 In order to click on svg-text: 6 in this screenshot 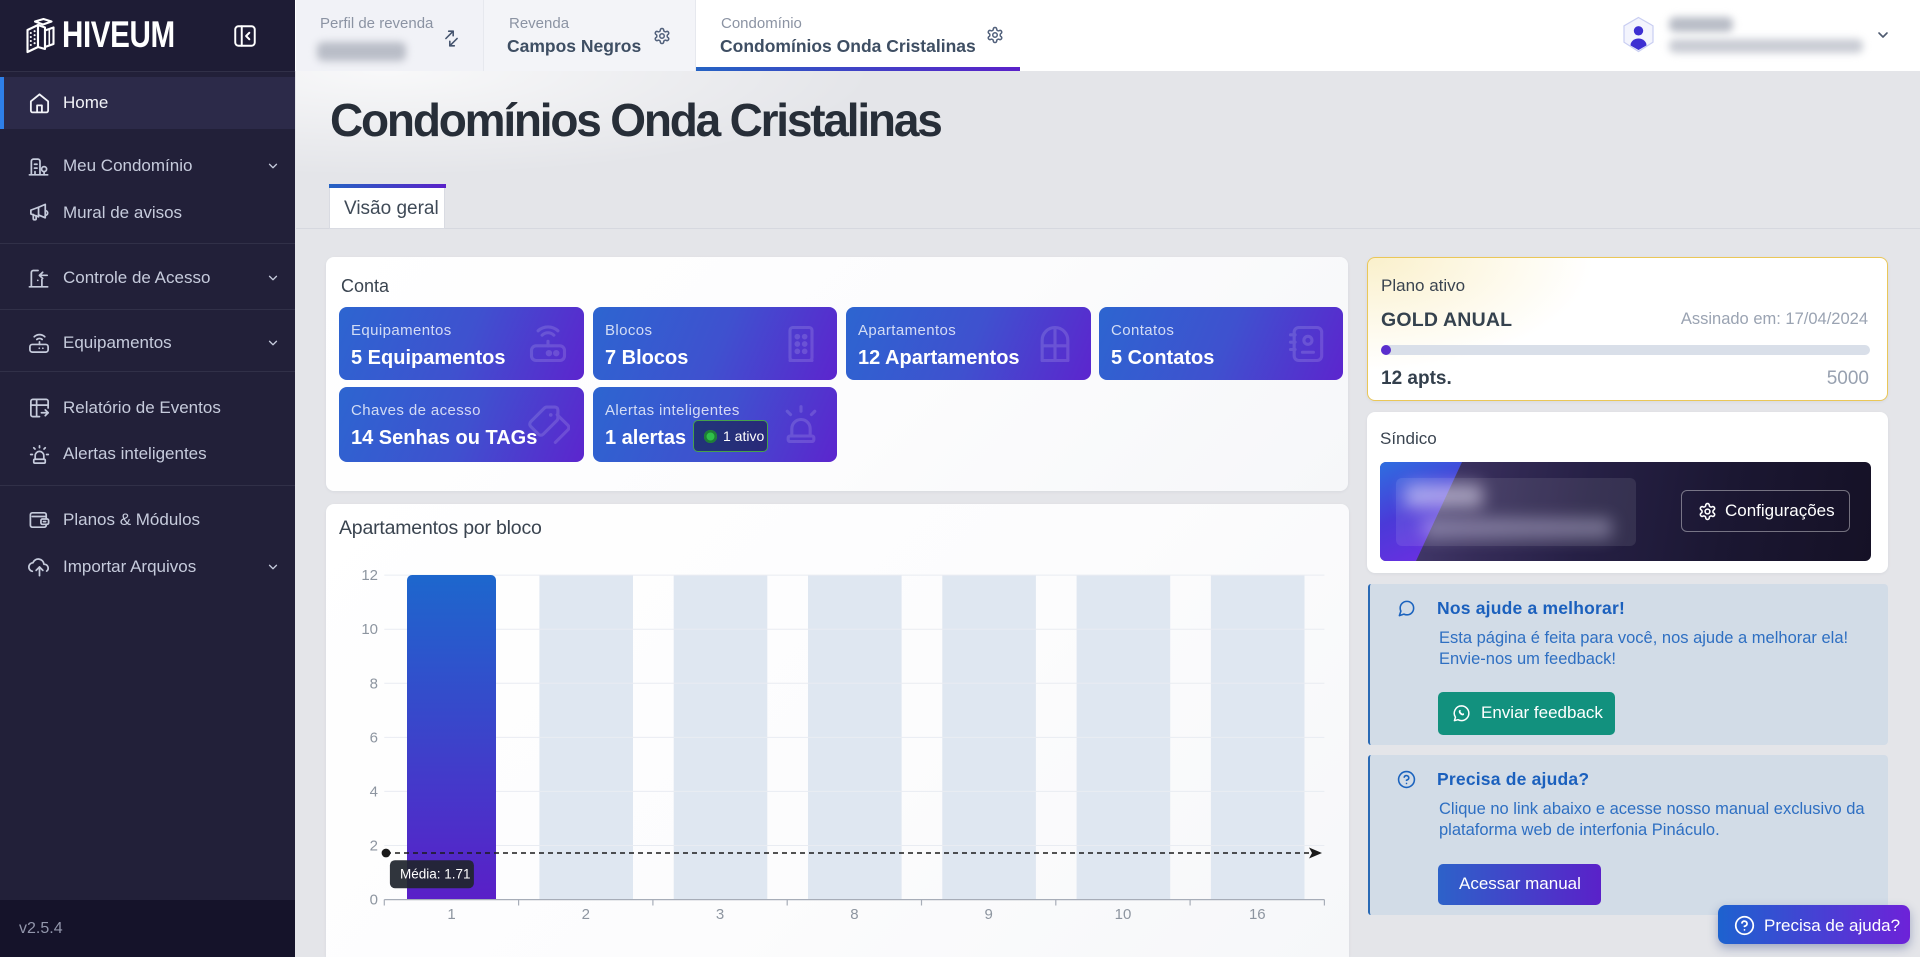, I will do `click(374, 737)`.